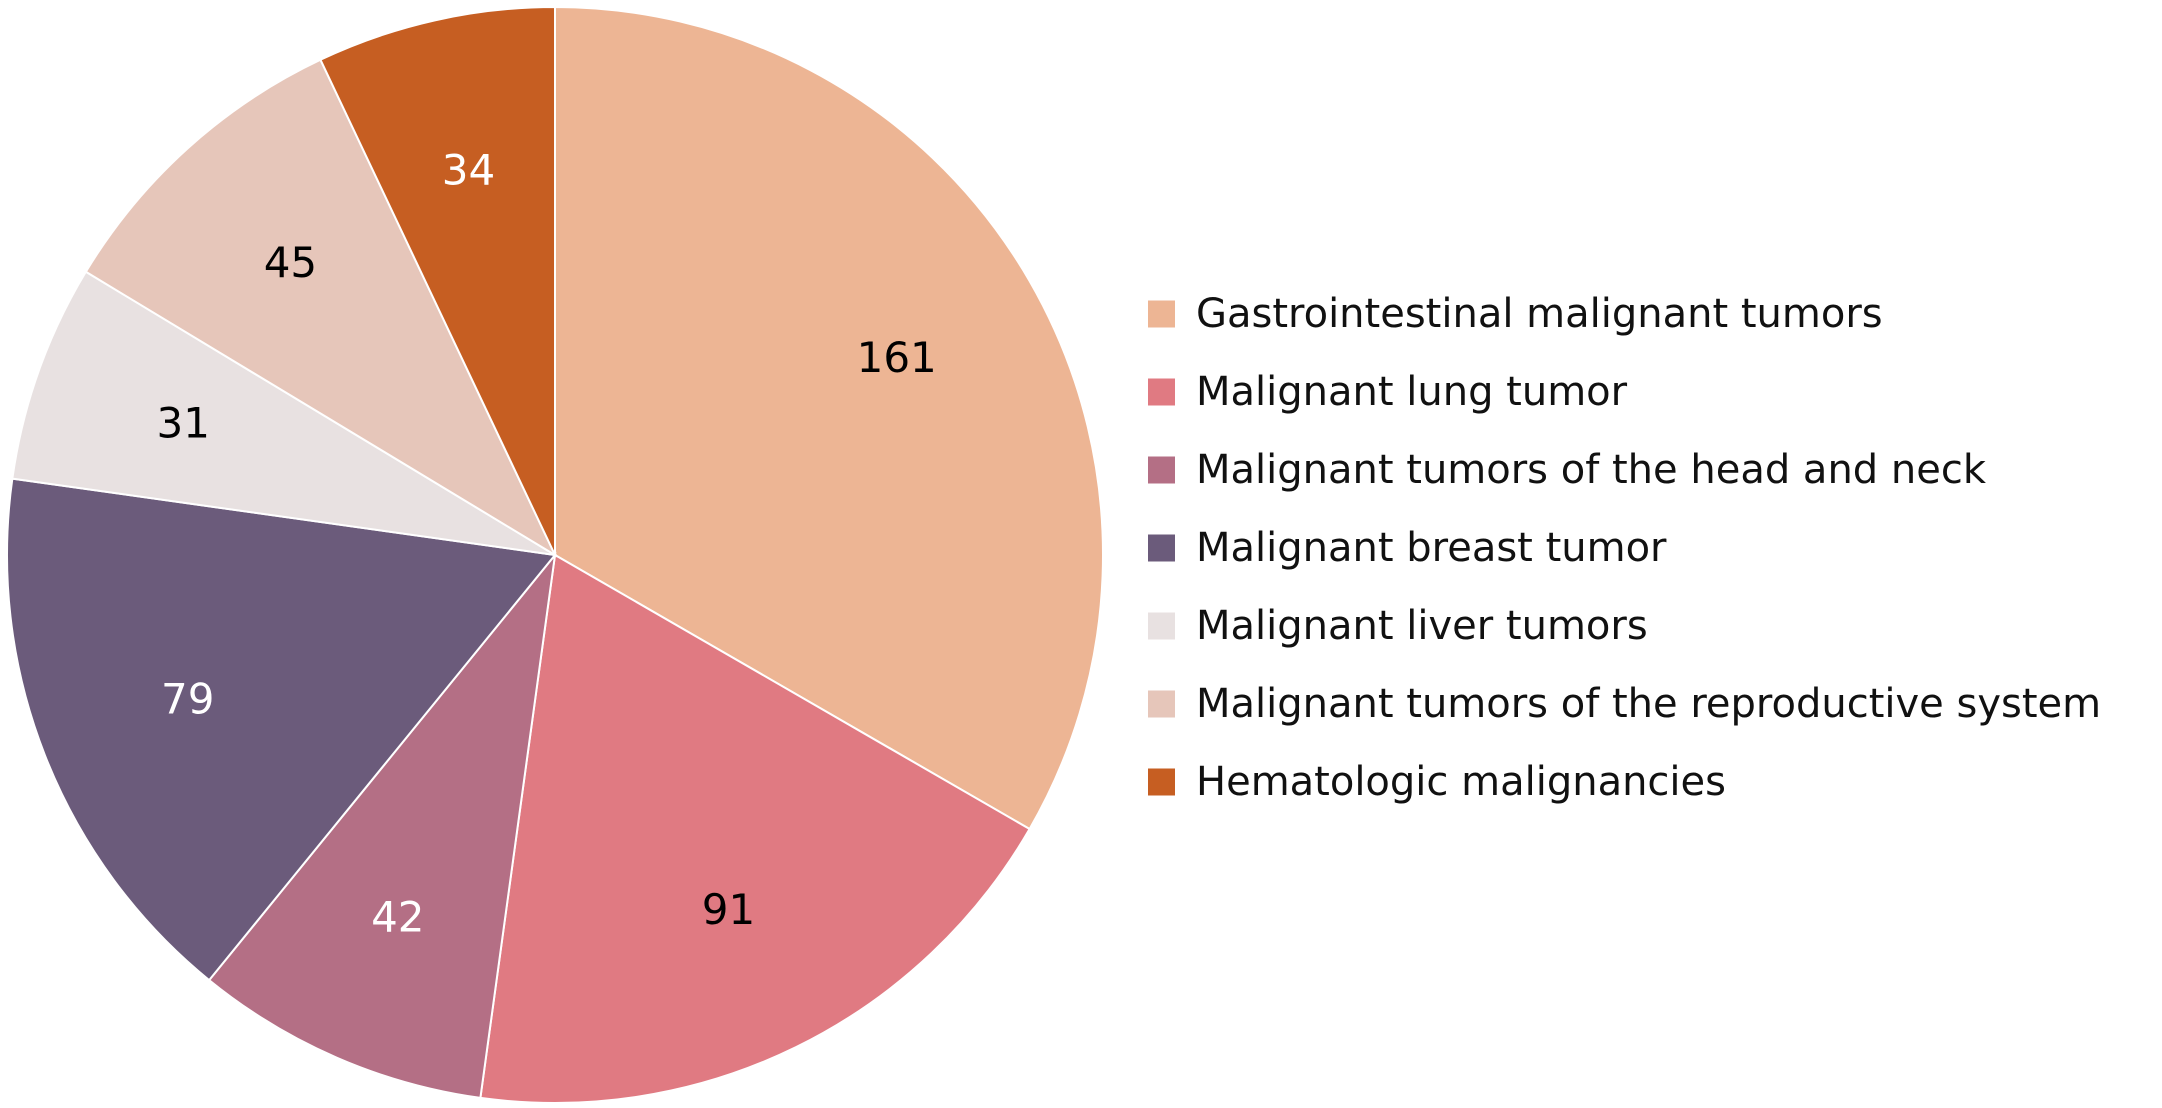 The height and width of the screenshot is (1108, 2162). I want to click on data-label-gastrointestinal-malignant-tumors: 161, so click(897, 357).